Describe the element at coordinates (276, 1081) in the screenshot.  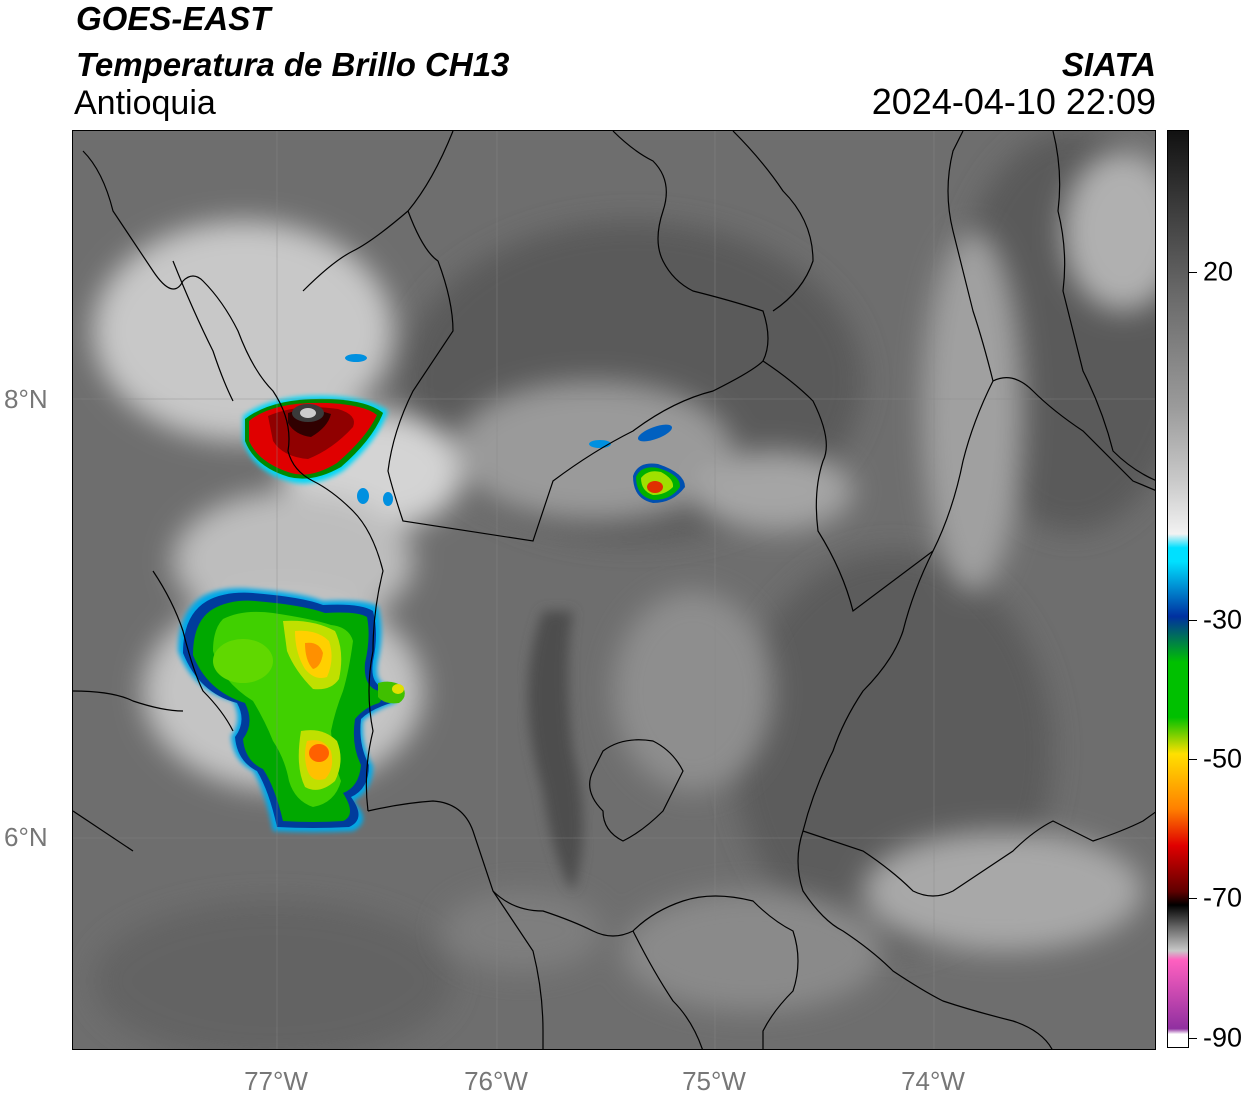
I see `lon-label-77w: 77°W` at that location.